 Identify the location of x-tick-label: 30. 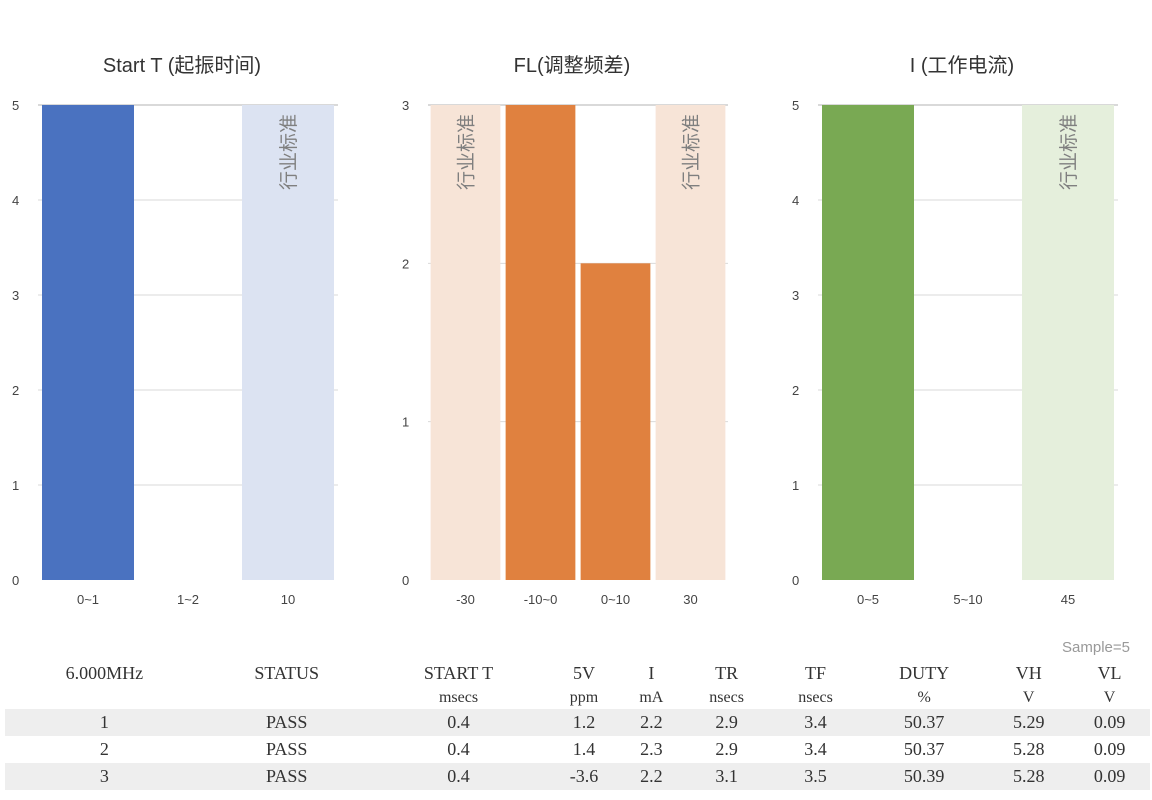
(690, 599).